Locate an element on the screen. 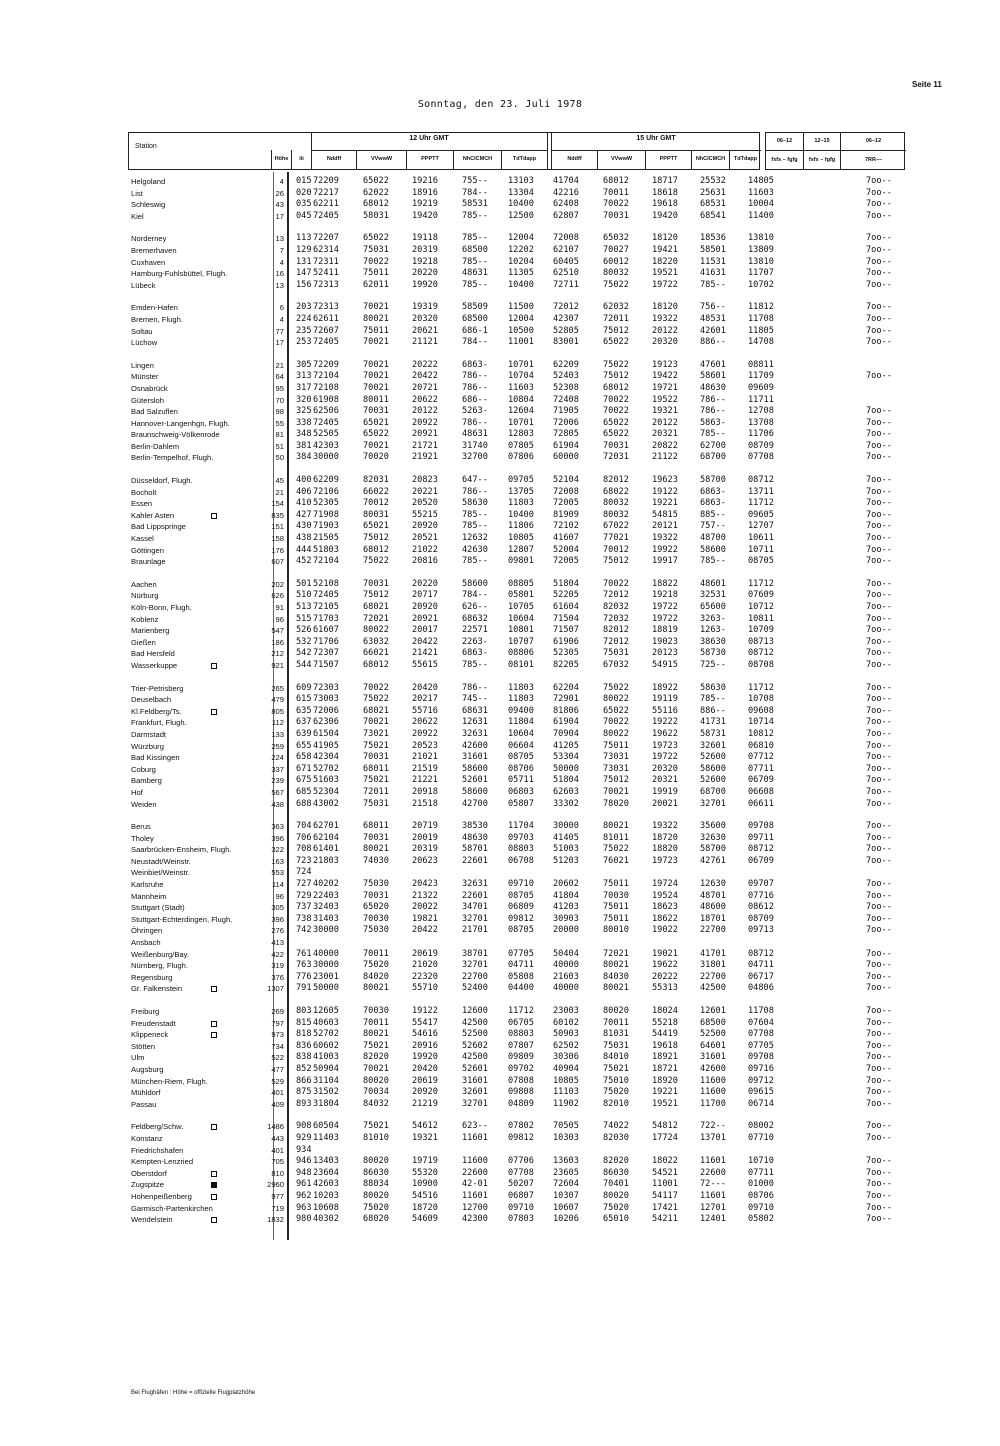  obs-12-value: 07803 is located at coordinates (521, 1219).